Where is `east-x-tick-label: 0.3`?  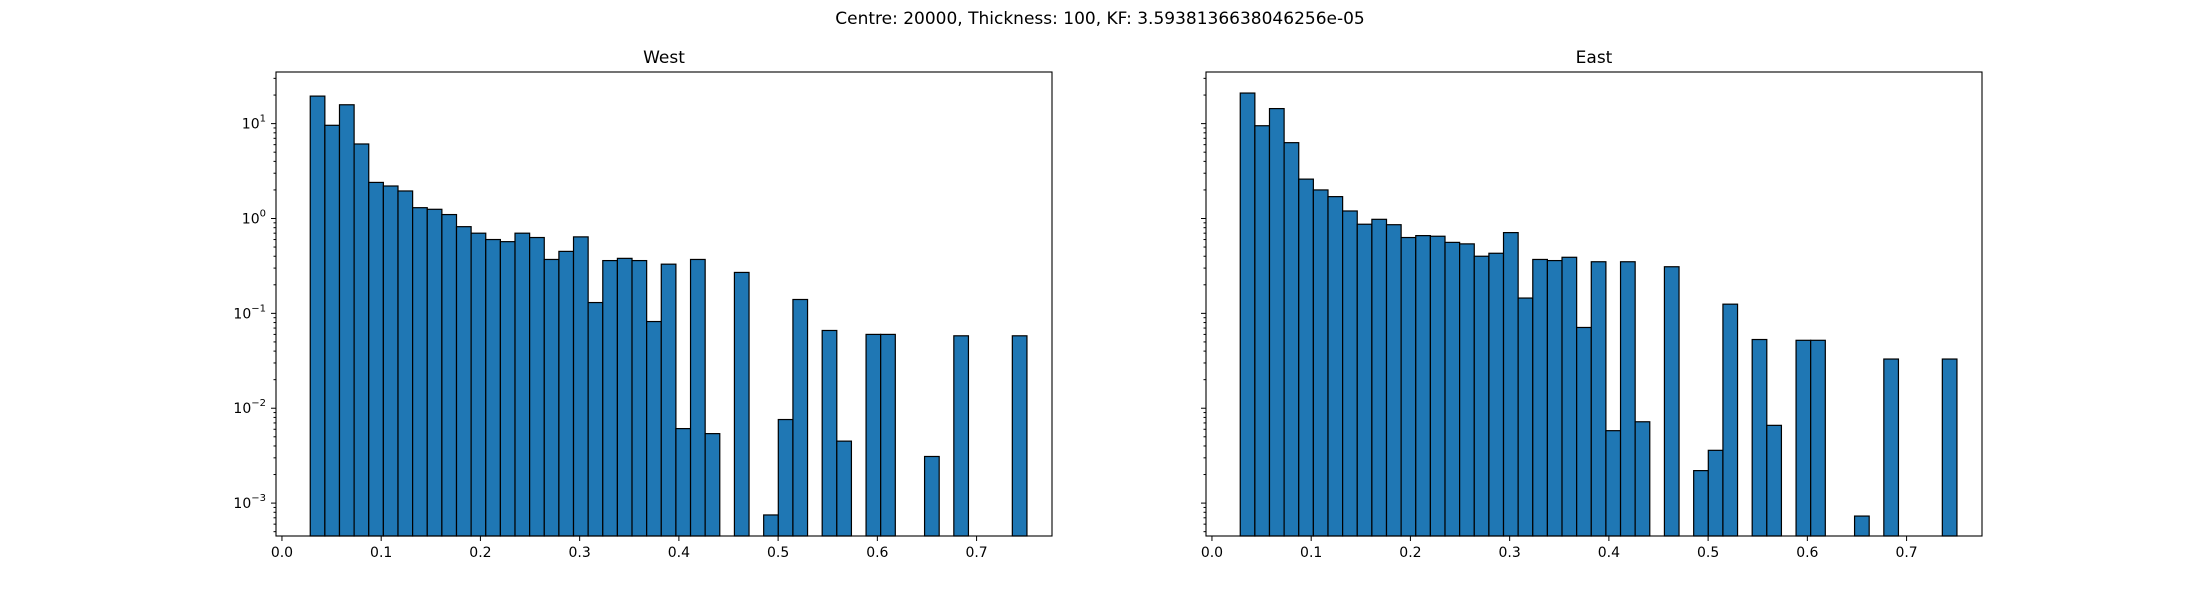 east-x-tick-label: 0.3 is located at coordinates (1510, 553).